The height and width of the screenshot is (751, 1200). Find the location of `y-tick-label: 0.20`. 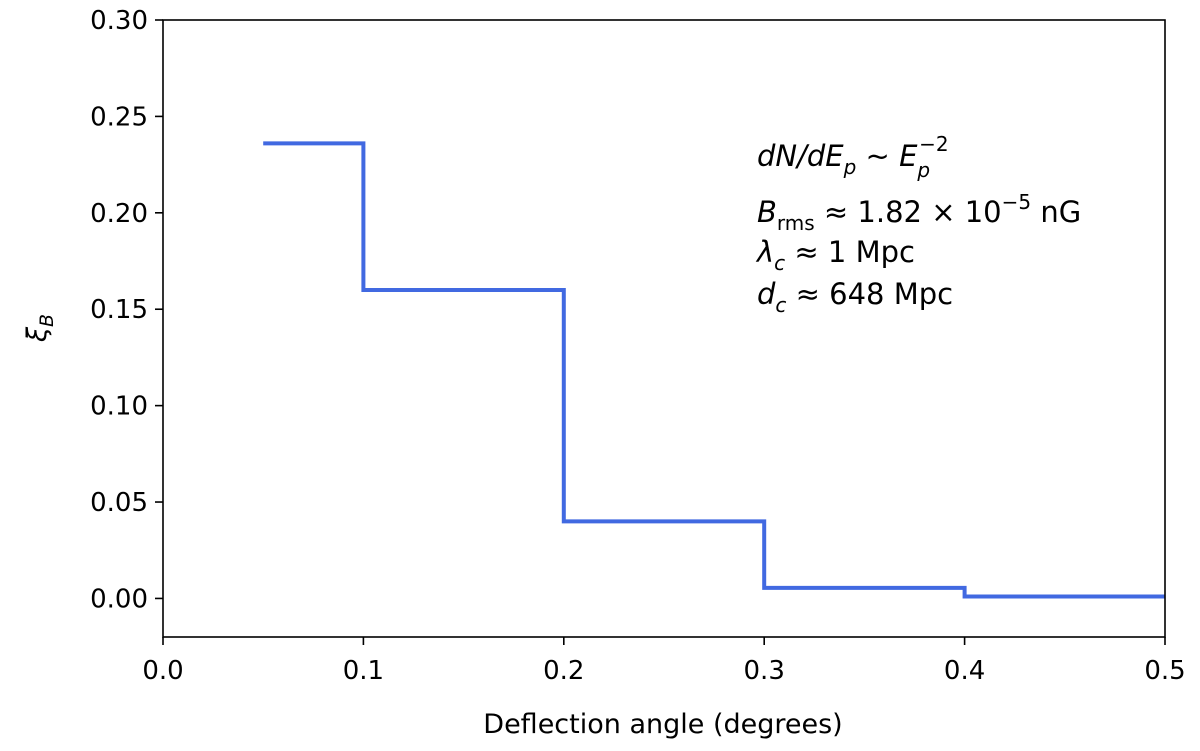

y-tick-label: 0.20 is located at coordinates (119, 214).